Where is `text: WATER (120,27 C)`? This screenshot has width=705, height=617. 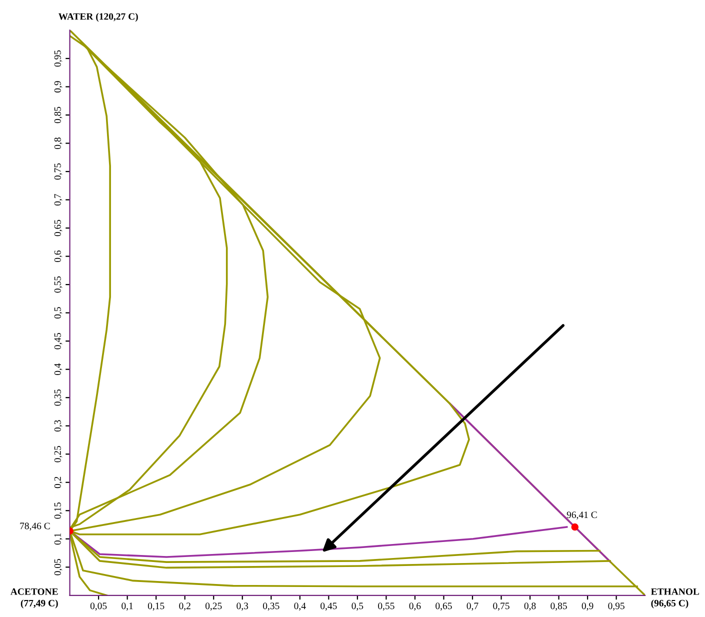 text: WATER (120,27 C) is located at coordinates (98, 17).